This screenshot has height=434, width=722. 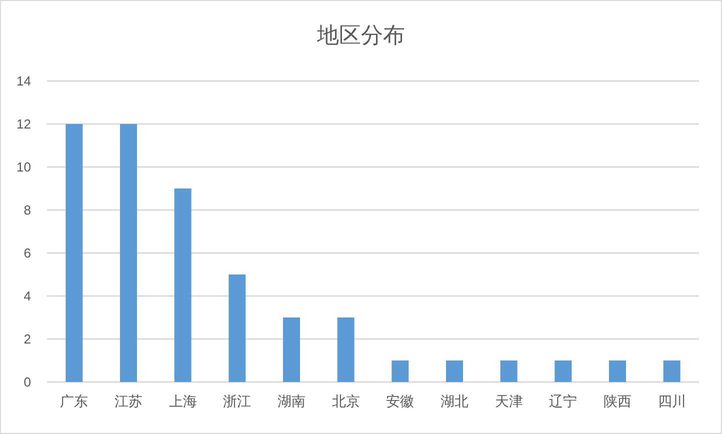 What do you see at coordinates (27, 339) in the screenshot?
I see `y-tick-label: 2` at bounding box center [27, 339].